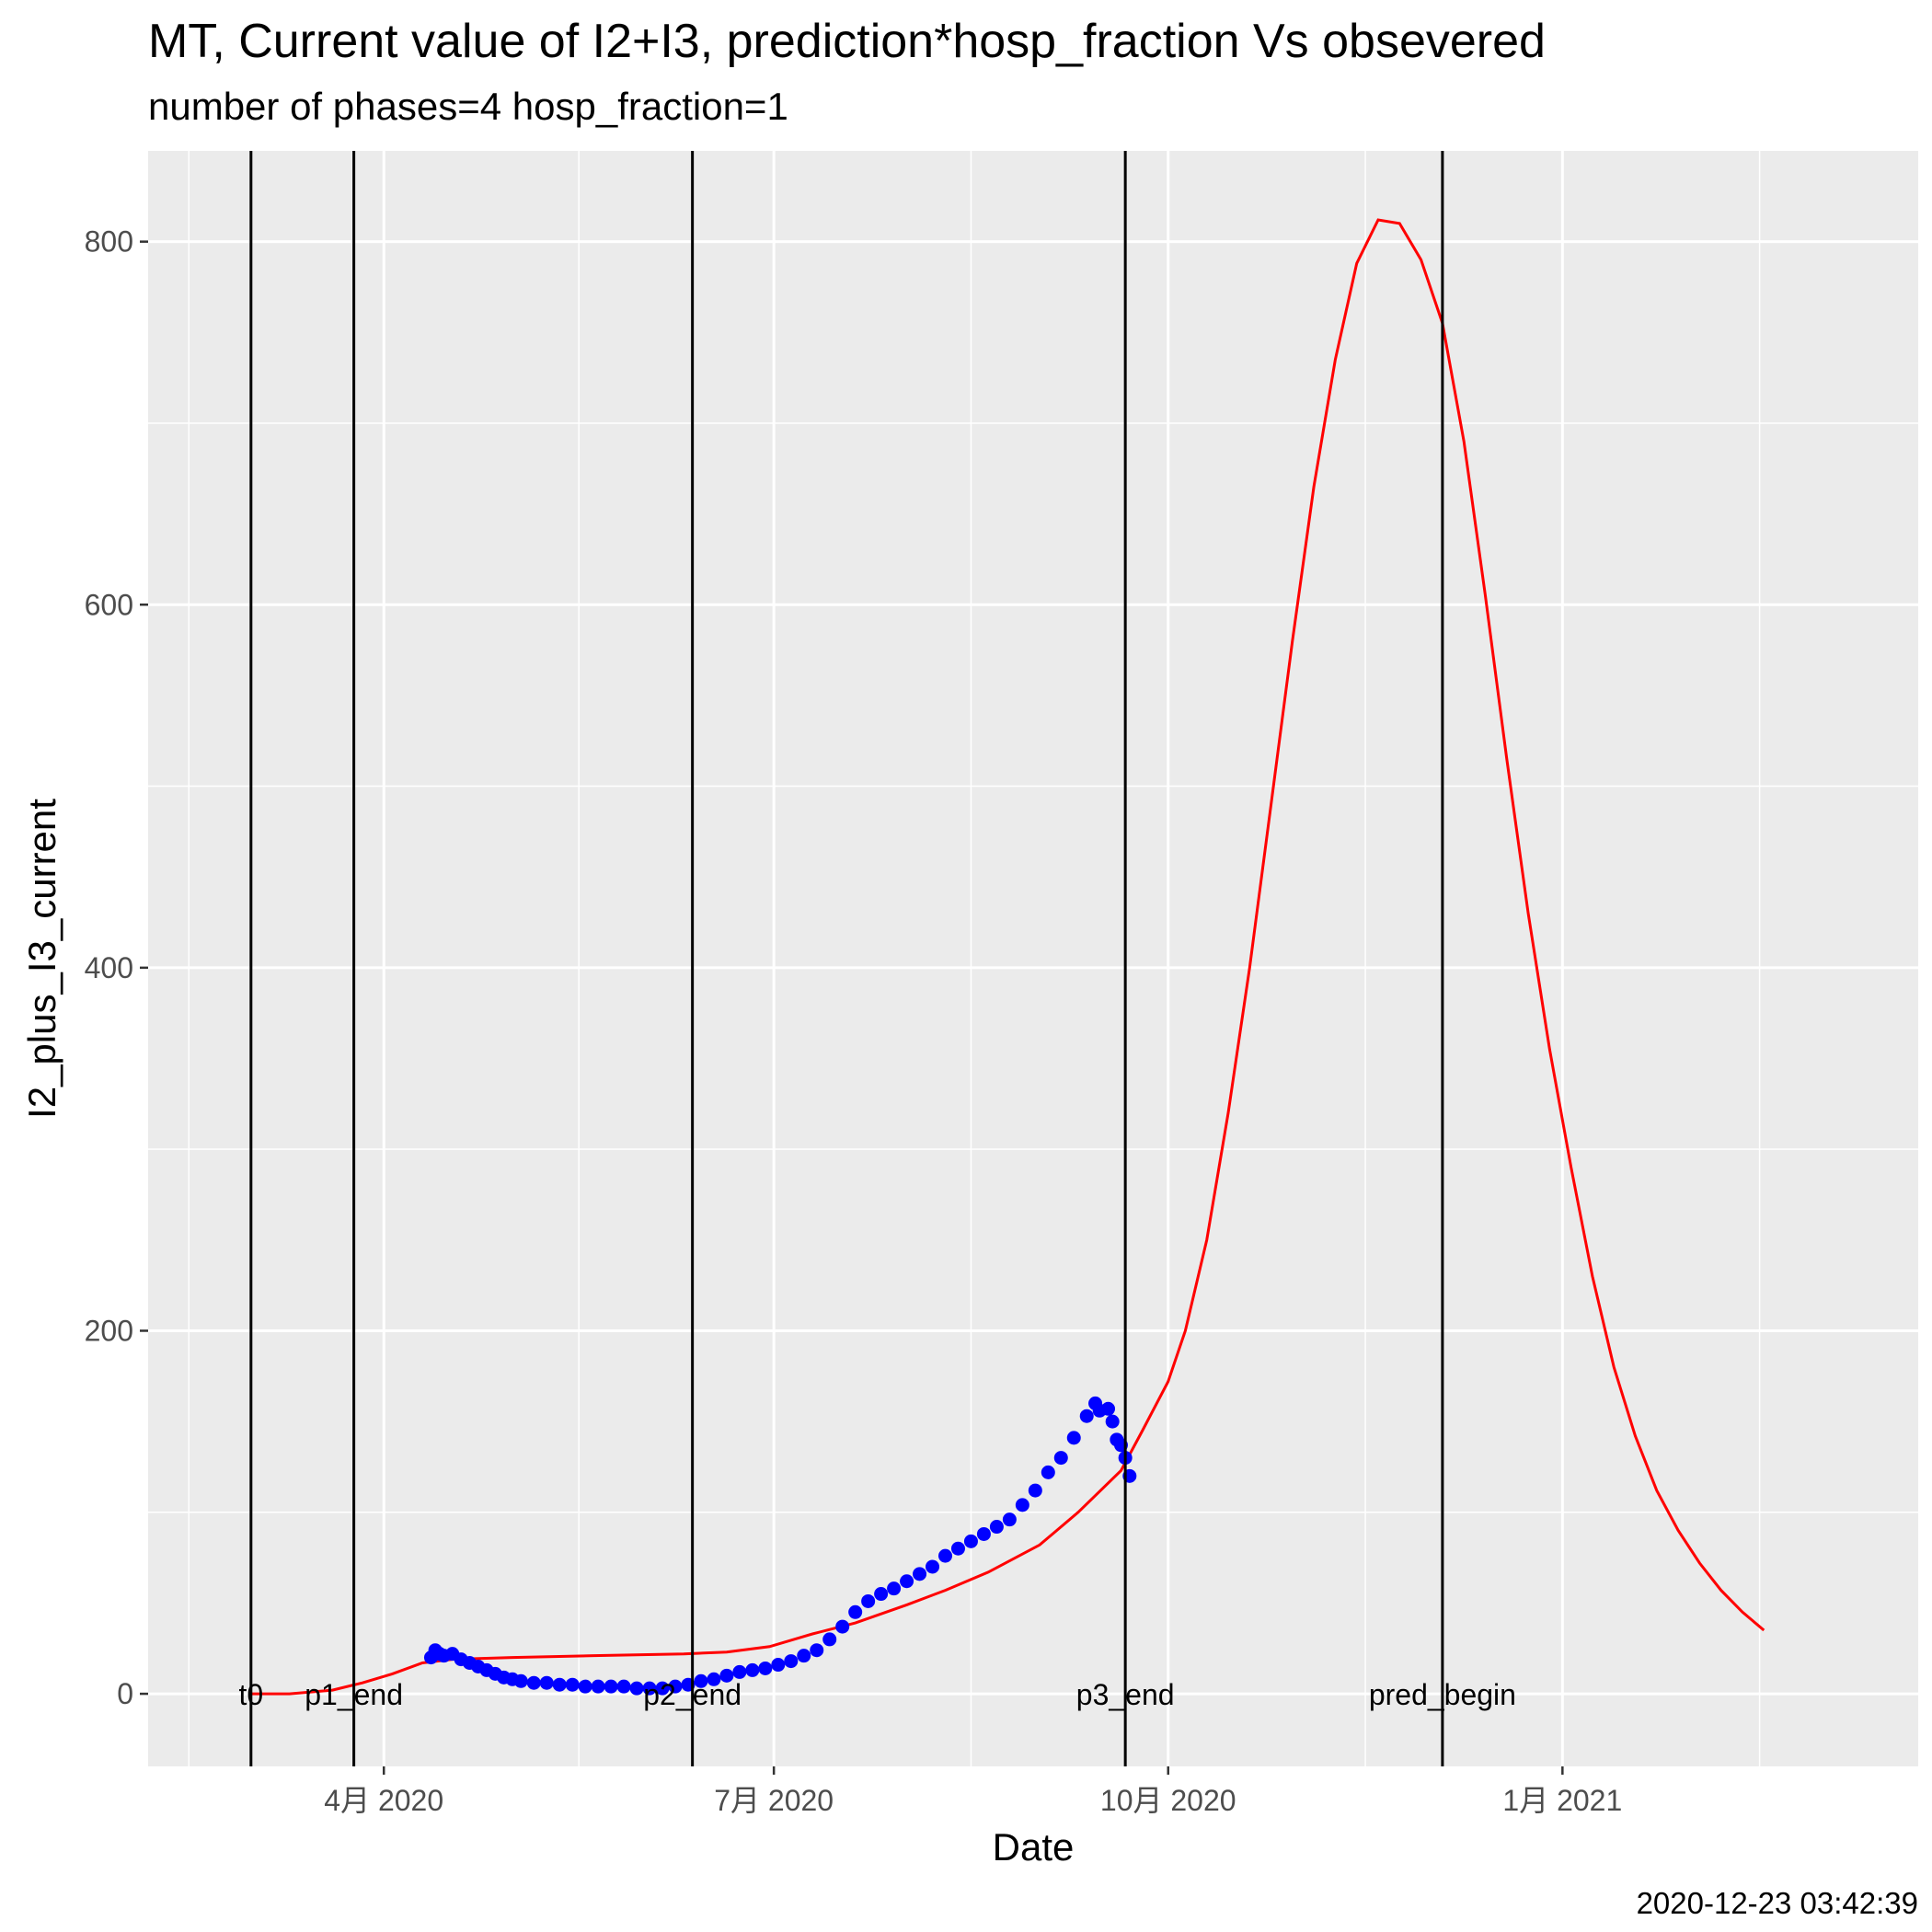 This screenshot has height=1932, width=1932. Describe the element at coordinates (41, 959) in the screenshot. I see `y-axis-title: I2_plus_I3_current` at that location.